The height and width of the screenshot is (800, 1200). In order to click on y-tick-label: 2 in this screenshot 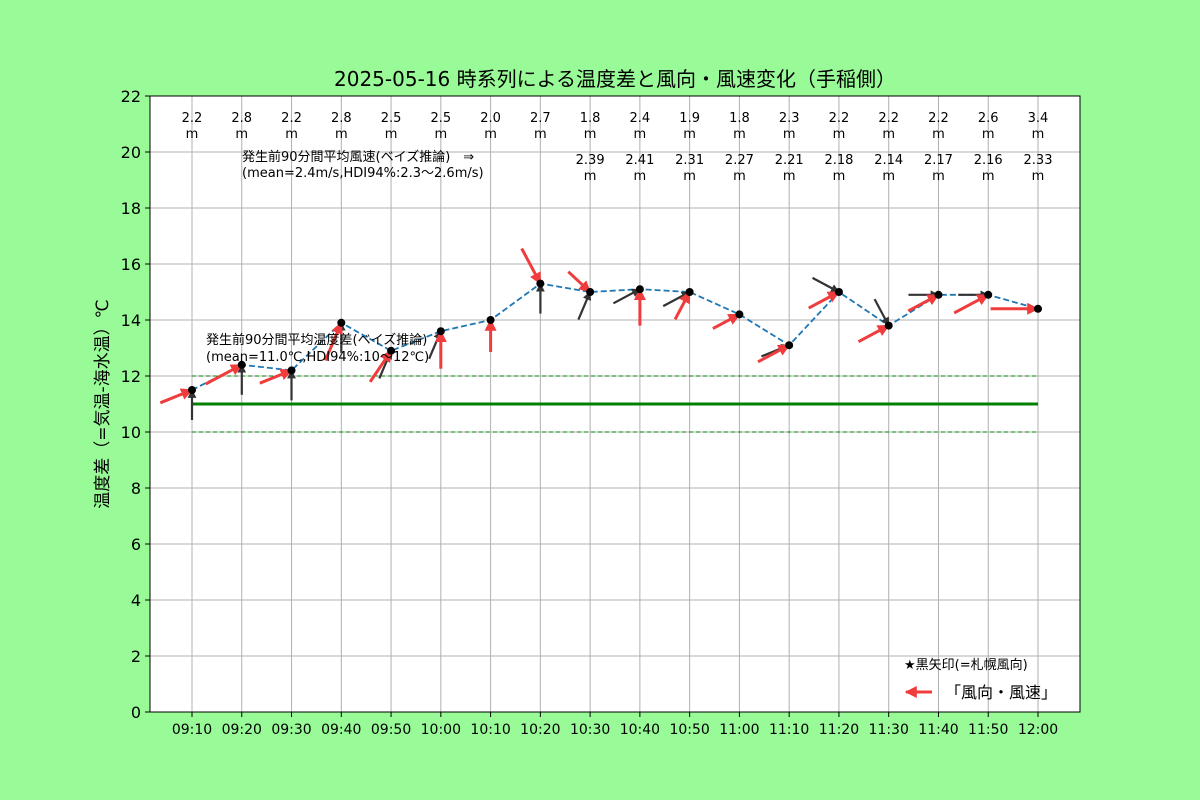, I will do `click(136, 656)`.